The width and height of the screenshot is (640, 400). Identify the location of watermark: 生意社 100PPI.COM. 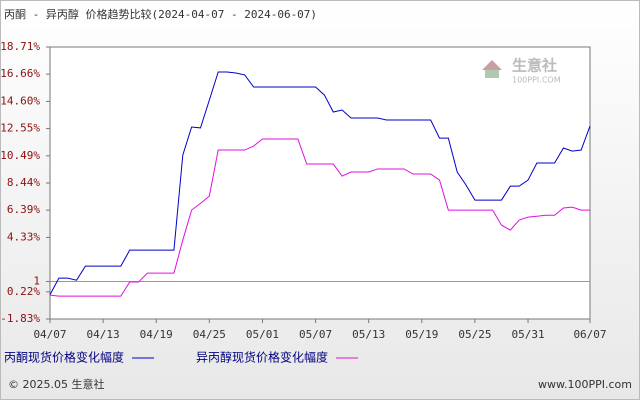
(521, 71).